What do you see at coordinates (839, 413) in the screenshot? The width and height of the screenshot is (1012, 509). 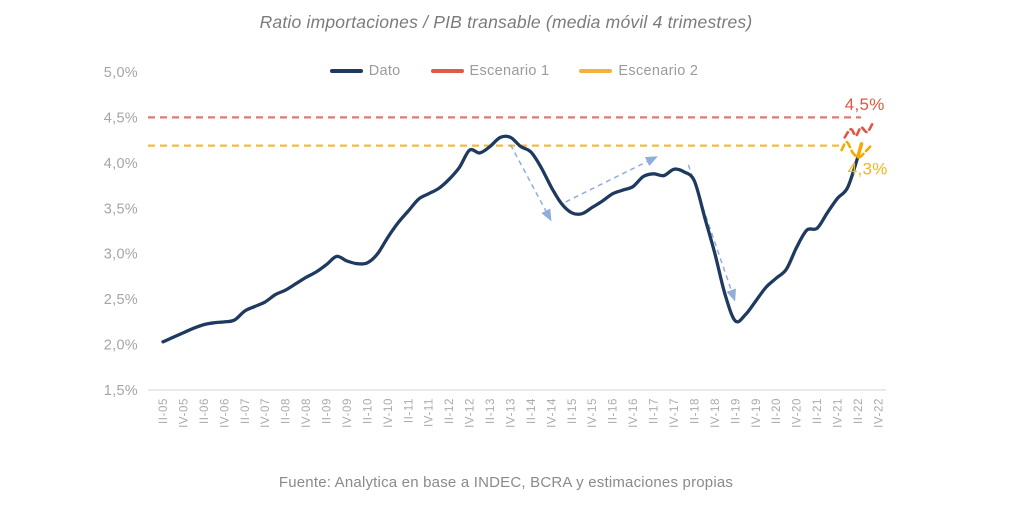 I see `x-axis-tick-label: IV-21` at bounding box center [839, 413].